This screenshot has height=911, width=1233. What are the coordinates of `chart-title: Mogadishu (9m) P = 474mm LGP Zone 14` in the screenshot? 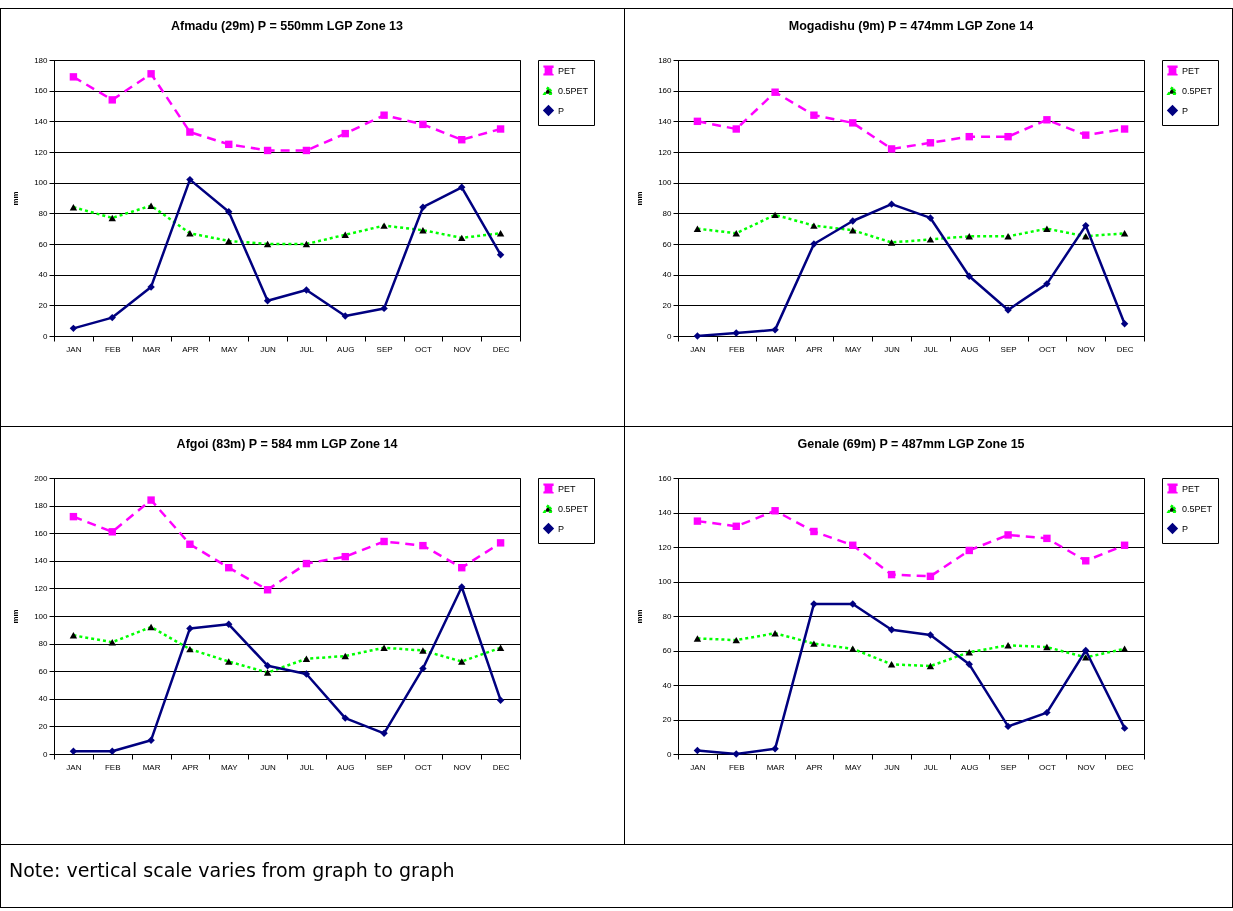 It's located at (911, 25).